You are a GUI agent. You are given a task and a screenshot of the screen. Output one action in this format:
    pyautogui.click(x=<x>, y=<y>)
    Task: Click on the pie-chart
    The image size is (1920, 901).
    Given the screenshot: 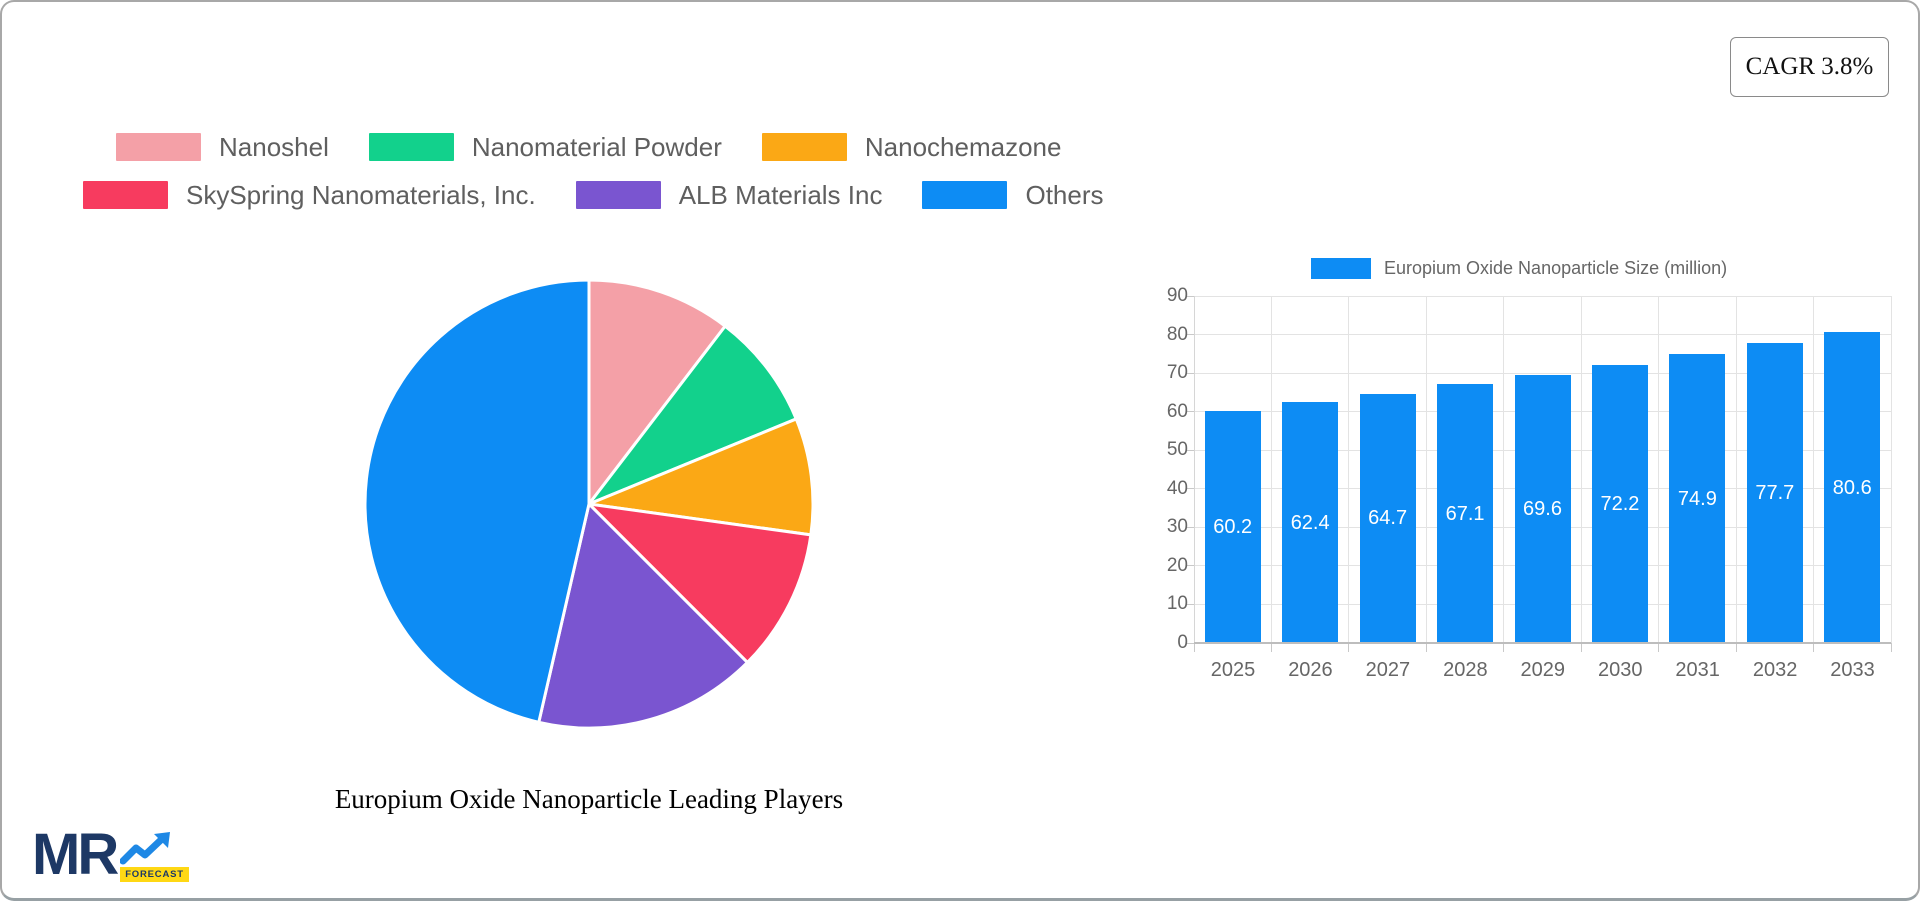 What is the action you would take?
    pyautogui.click(x=589, y=504)
    